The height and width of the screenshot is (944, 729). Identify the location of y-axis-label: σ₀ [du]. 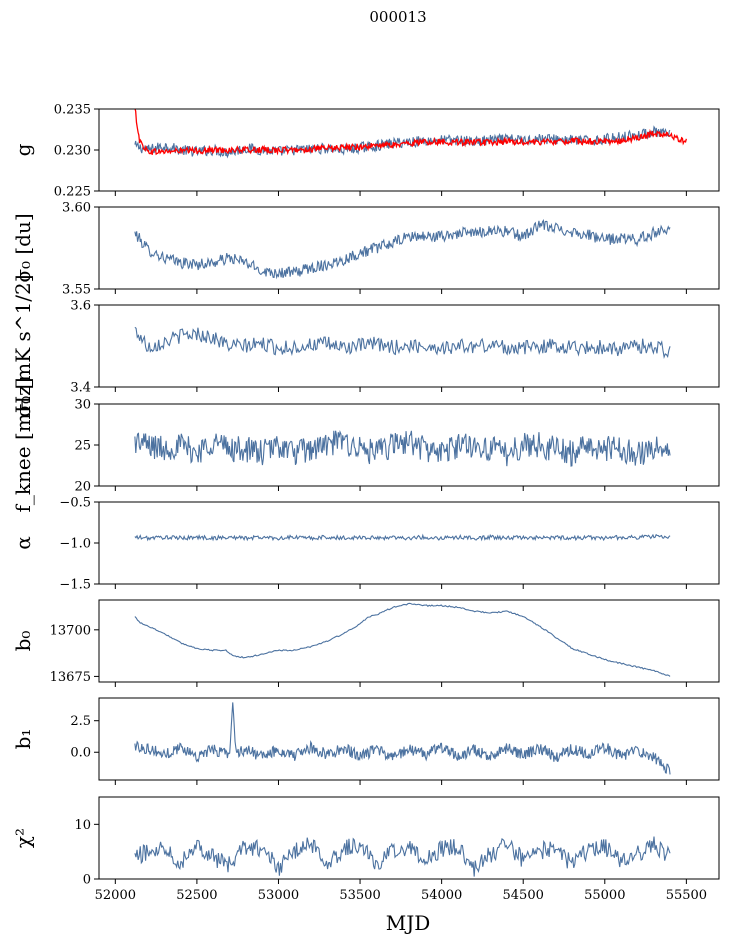
(23, 247).